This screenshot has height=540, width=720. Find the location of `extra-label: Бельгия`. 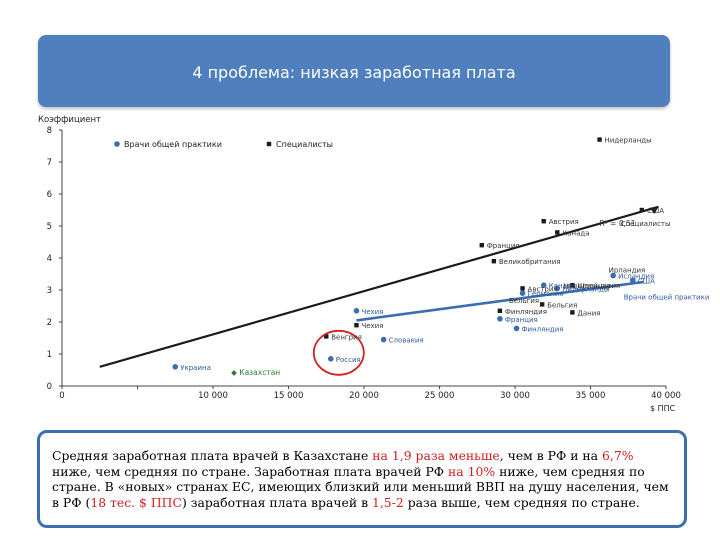

extra-label: Бельгия is located at coordinates (524, 301).